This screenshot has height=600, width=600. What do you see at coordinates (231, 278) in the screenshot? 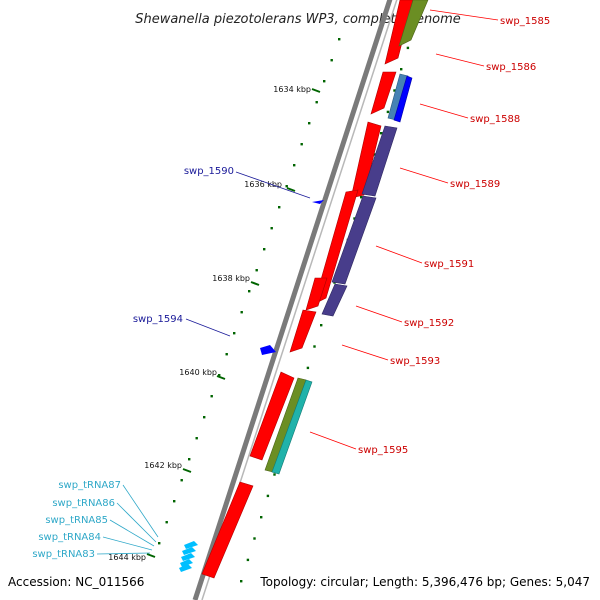
I see `tick-label: 1638 kbp` at bounding box center [231, 278].